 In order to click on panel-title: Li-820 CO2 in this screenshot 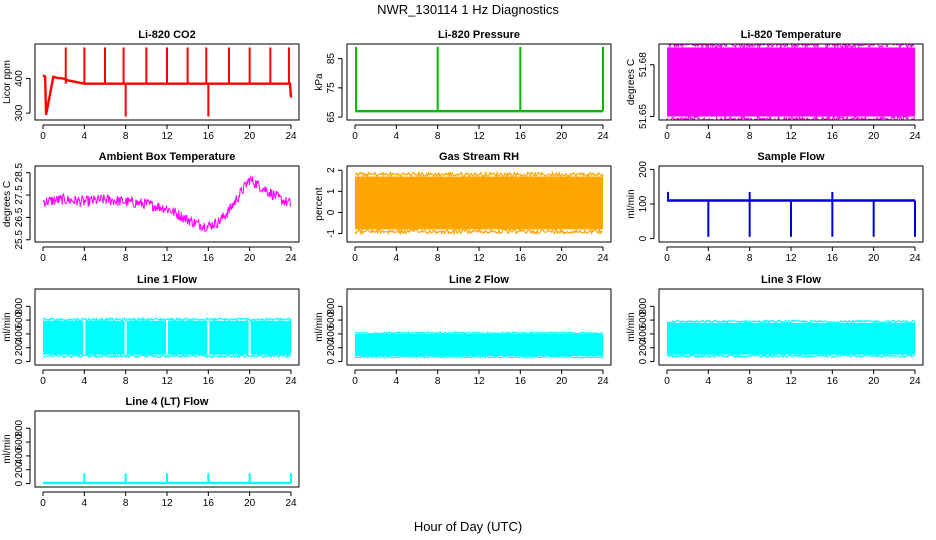, I will do `click(166, 35)`.